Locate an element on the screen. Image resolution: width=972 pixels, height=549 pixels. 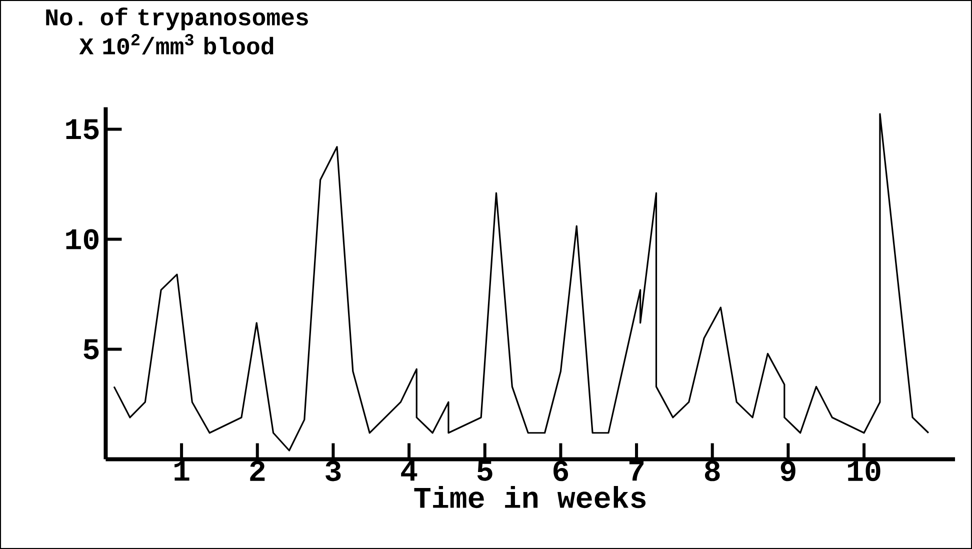
x-tick-label: 8 is located at coordinates (712, 471).